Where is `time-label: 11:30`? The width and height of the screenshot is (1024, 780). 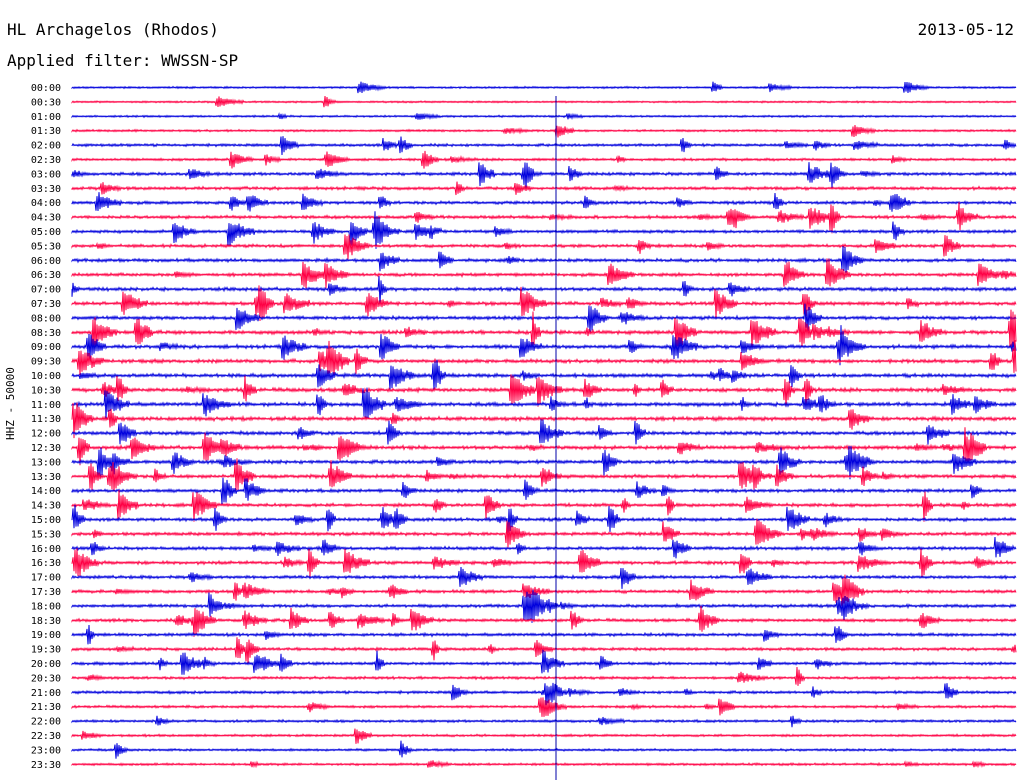 time-label: 11:30 is located at coordinates (46, 419).